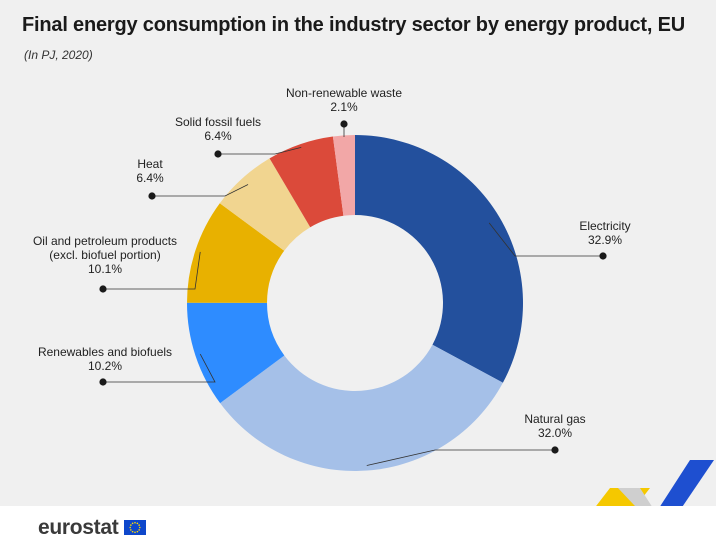 The width and height of the screenshot is (716, 545). Describe the element at coordinates (603, 256) in the screenshot. I see `leader-dot-electricity` at that location.